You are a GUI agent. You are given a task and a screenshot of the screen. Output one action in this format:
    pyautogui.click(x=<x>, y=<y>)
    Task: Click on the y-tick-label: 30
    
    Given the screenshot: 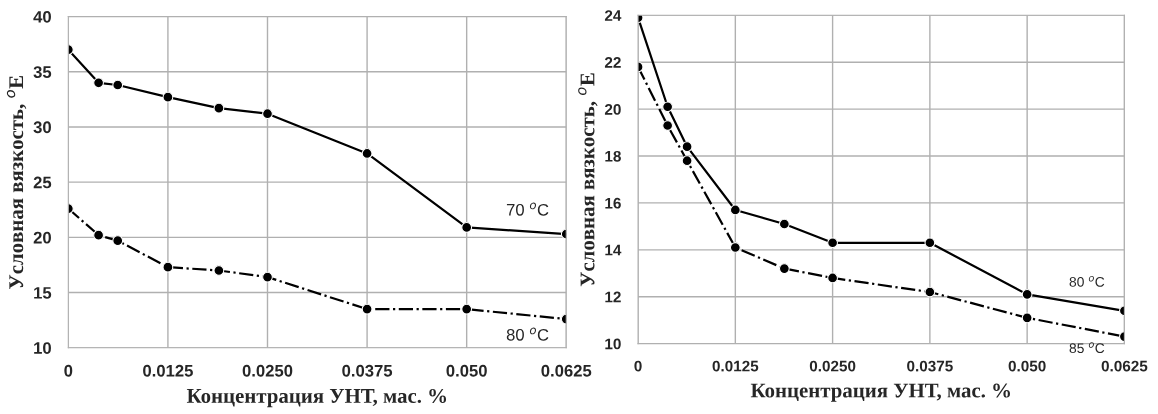 What is the action you would take?
    pyautogui.click(x=42, y=127)
    